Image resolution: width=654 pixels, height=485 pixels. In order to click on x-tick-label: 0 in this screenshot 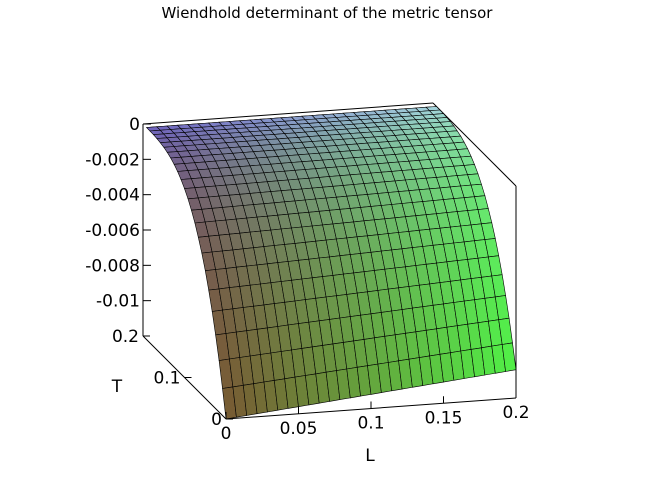, I will do `click(226, 434)`.